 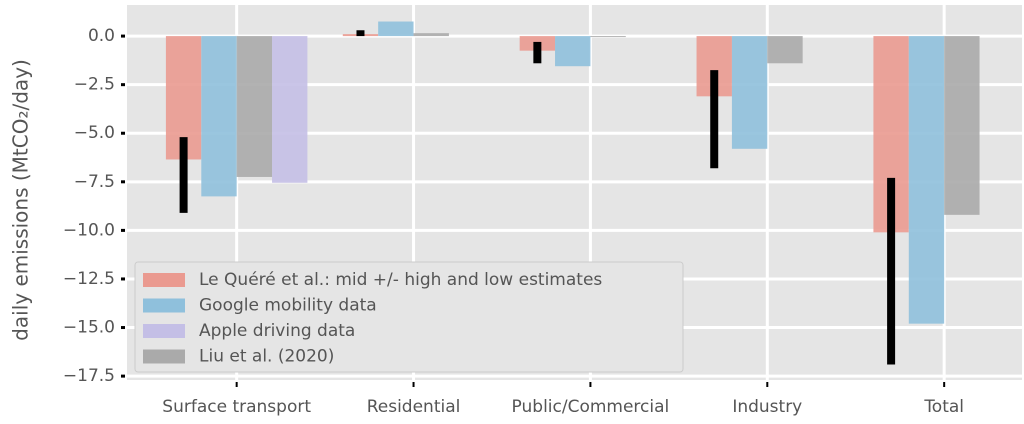 I want to click on x-tick-label: Residential, so click(x=414, y=407).